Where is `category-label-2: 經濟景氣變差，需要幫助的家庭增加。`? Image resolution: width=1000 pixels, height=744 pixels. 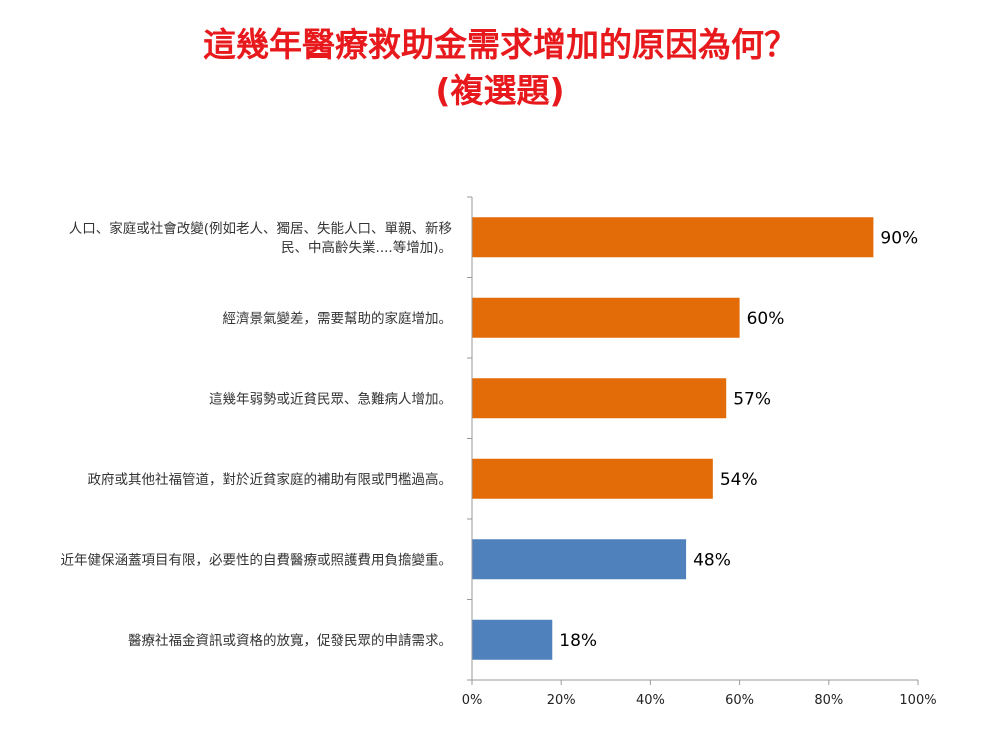
category-label-2: 經濟景氣變差，需要幫助的家庭增加。 is located at coordinates (338, 318).